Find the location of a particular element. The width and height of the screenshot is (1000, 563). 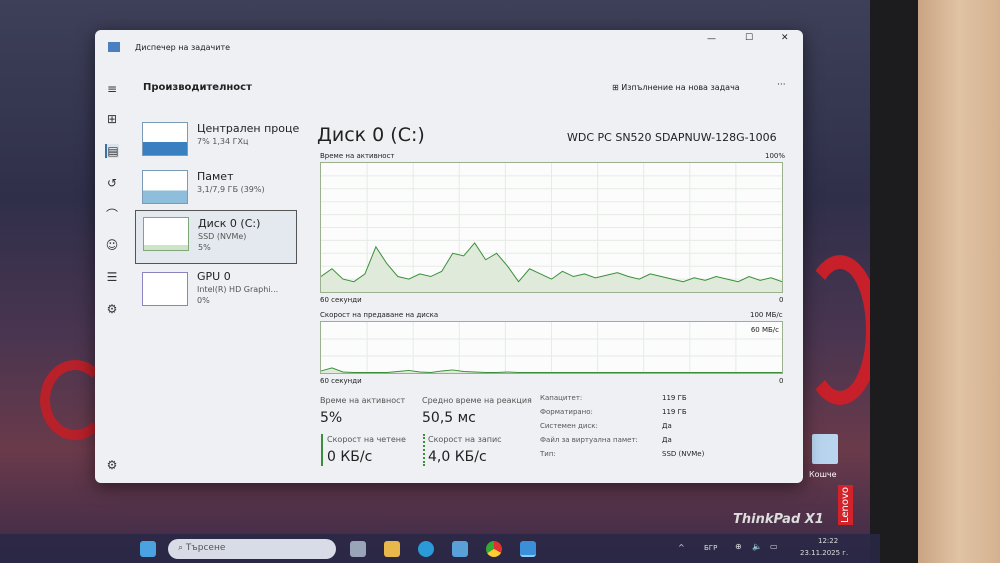

chrome-icon is located at coordinates (494, 549).